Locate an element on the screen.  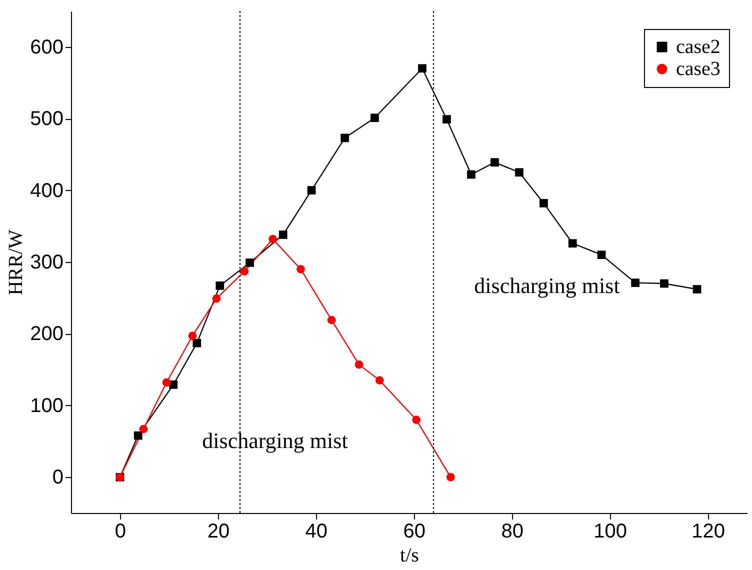
y-tick-label: 200 is located at coordinates (47, 334).